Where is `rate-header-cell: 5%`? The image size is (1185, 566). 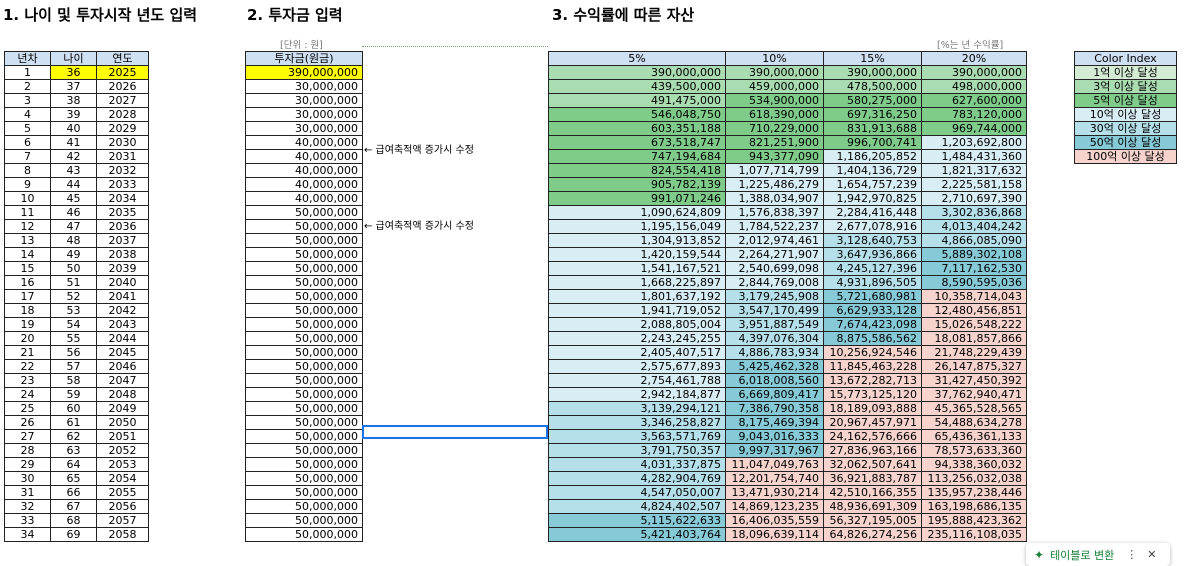 rate-header-cell: 5% is located at coordinates (637, 58).